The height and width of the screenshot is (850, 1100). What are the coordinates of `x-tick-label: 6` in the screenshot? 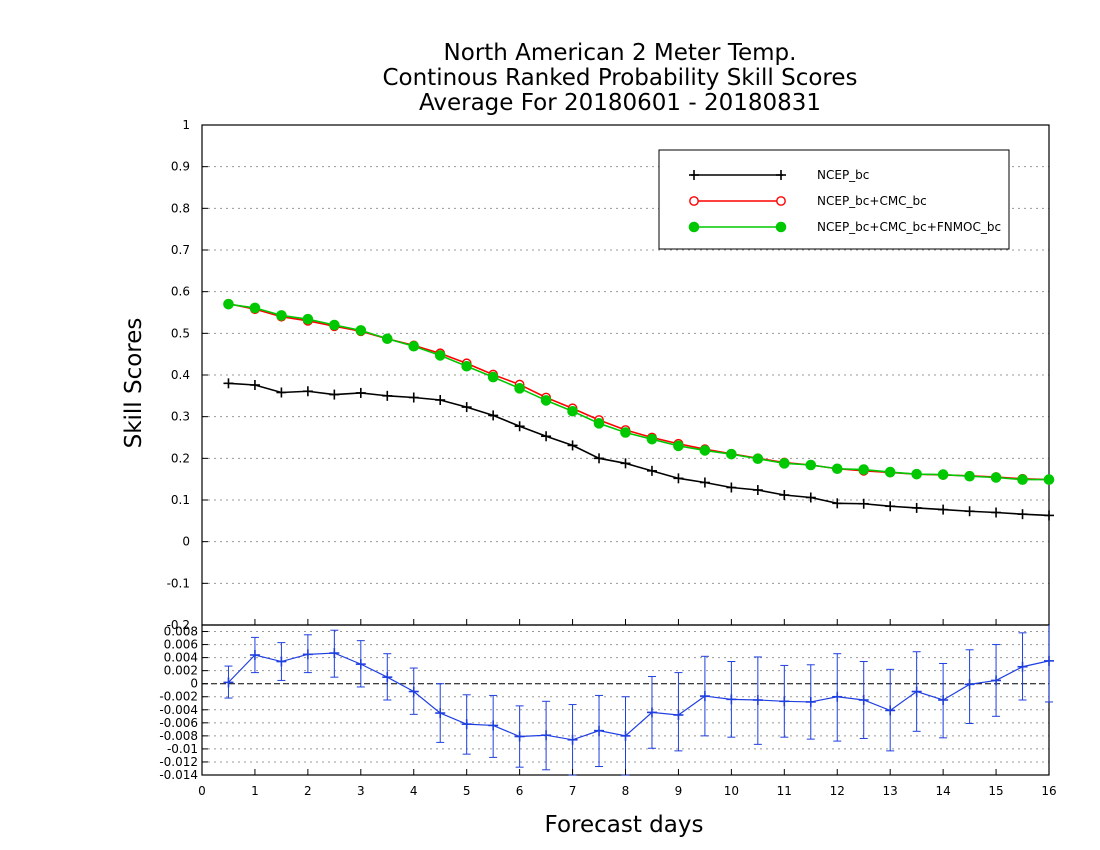 It's located at (520, 791).